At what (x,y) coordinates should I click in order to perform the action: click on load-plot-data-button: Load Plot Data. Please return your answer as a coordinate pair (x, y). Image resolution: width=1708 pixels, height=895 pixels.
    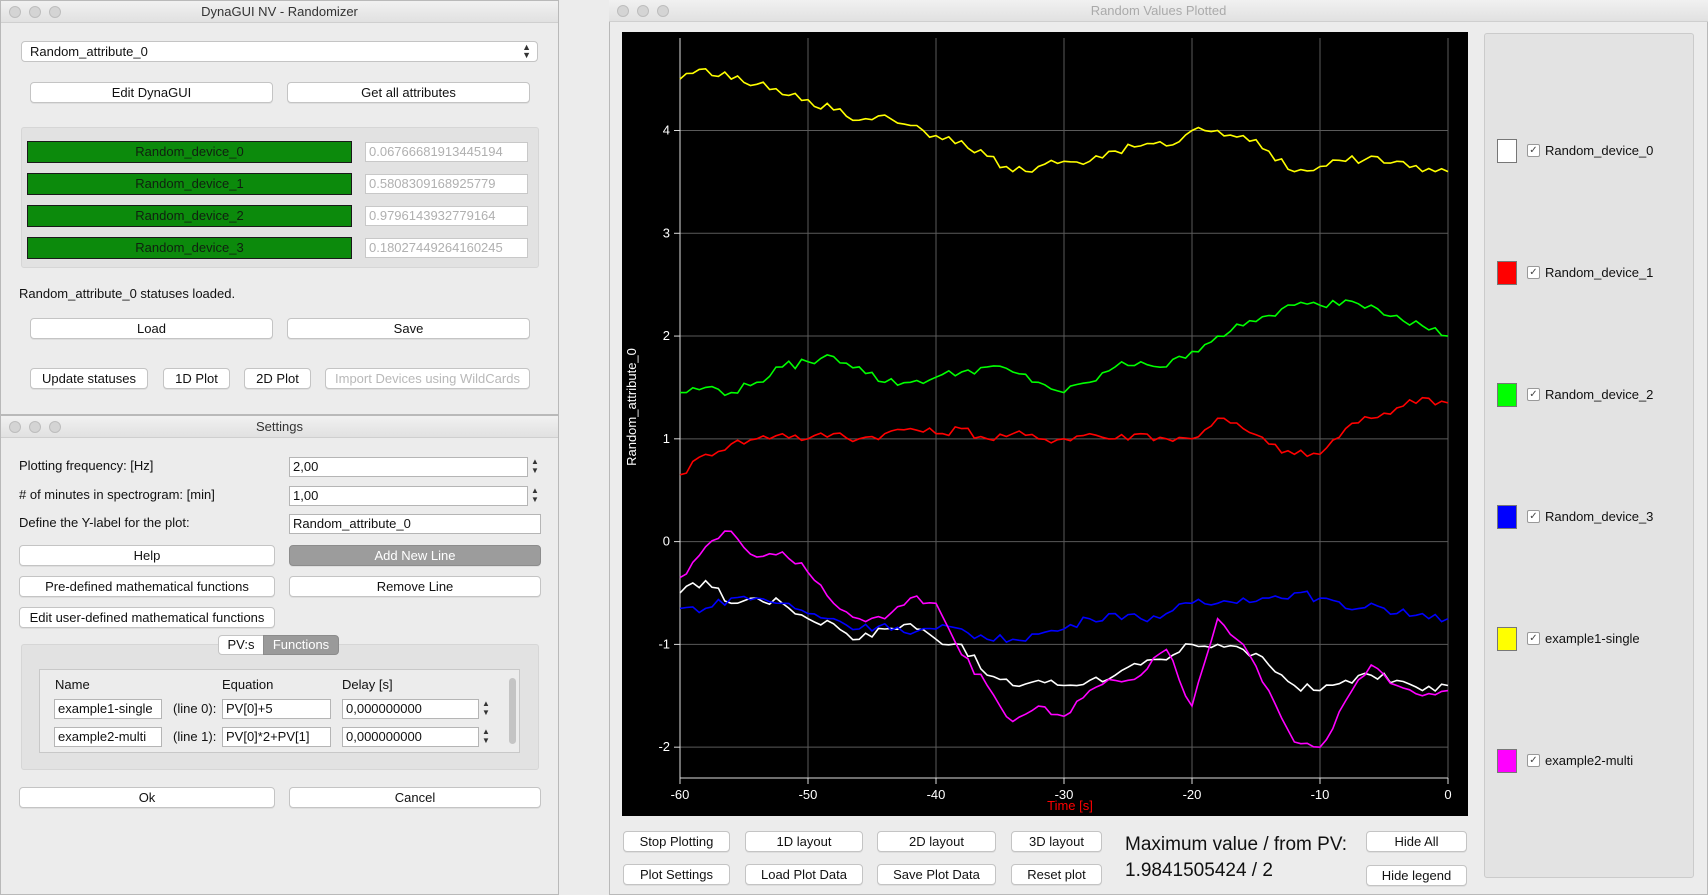
    Looking at the image, I should click on (804, 874).